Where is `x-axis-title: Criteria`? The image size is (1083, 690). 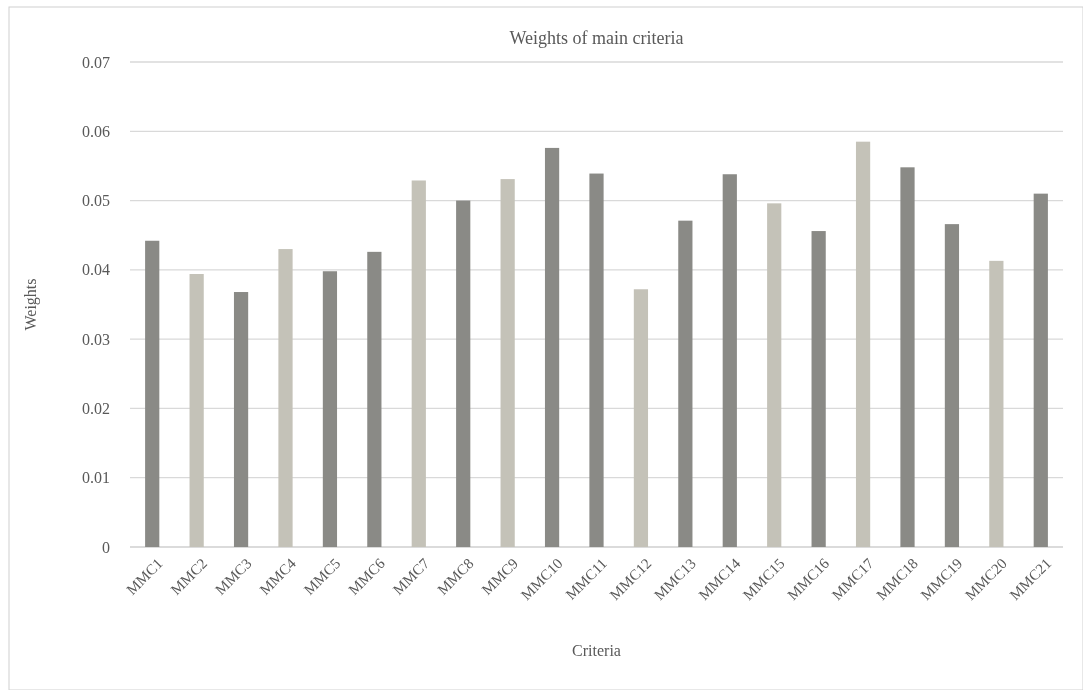
x-axis-title: Criteria is located at coordinates (596, 650).